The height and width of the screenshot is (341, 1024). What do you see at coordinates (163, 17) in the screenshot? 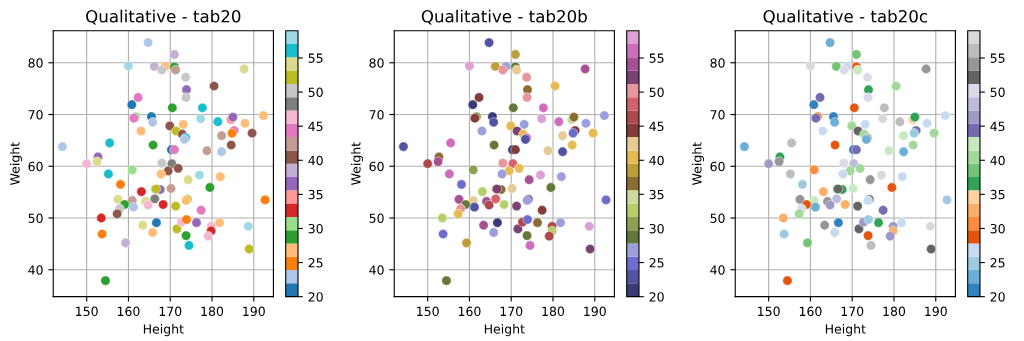
I see `chart-title: Qualitative - tab20` at bounding box center [163, 17].